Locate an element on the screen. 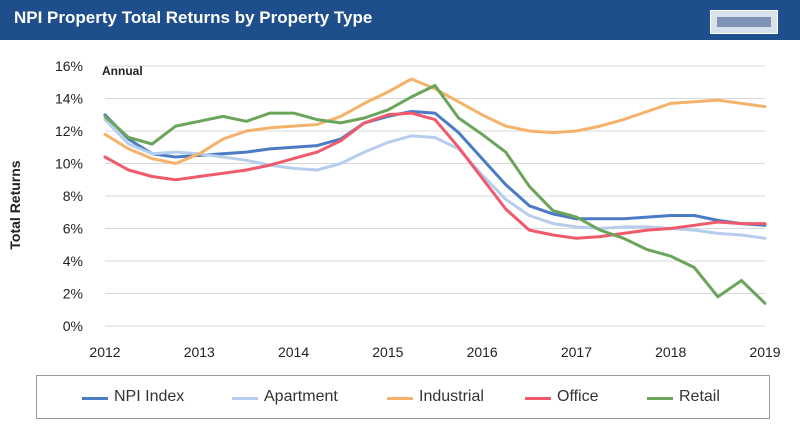 The image size is (800, 431). legend-label: NPI Index is located at coordinates (149, 396).